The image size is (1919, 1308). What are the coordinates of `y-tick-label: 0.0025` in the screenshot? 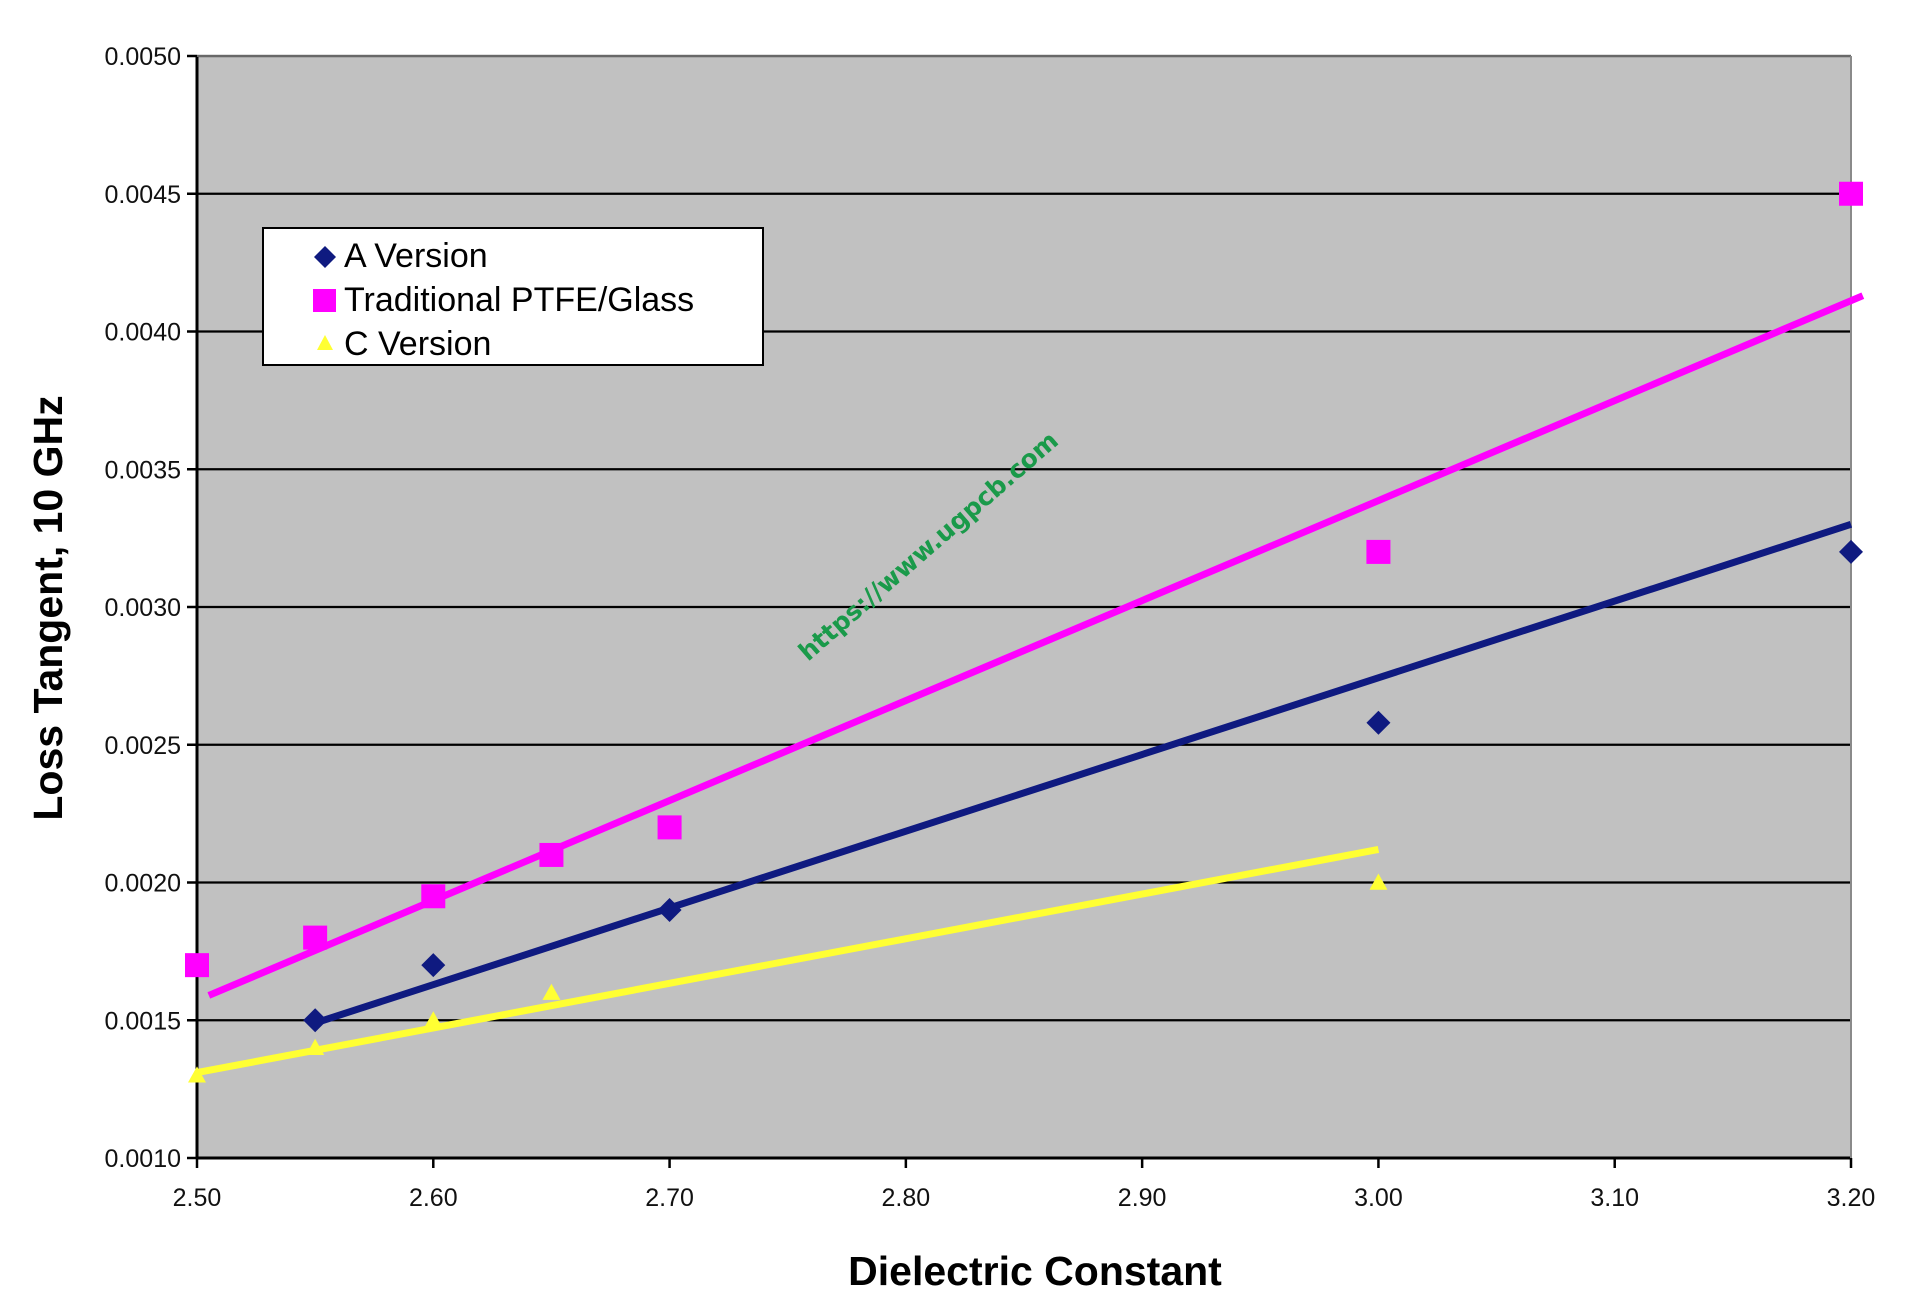 It's located at (143, 746).